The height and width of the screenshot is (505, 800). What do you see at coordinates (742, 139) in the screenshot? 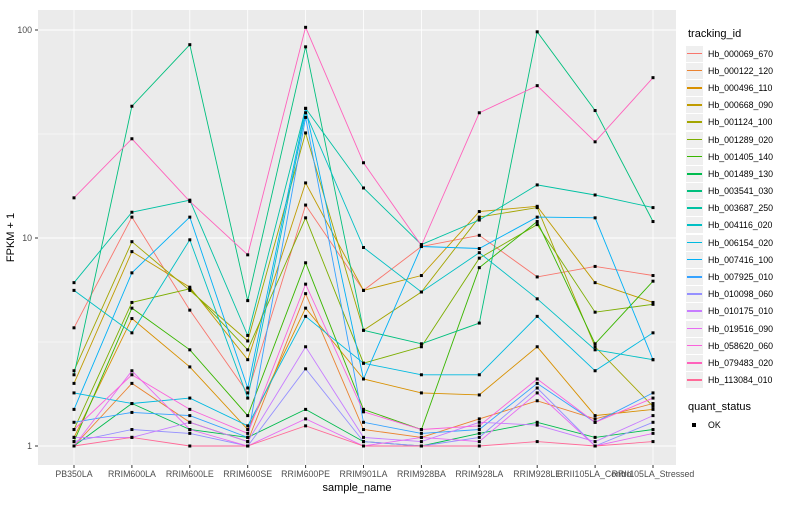
I see `legend-entry-Hb_001289_020: Hb_001289_020` at bounding box center [742, 139].